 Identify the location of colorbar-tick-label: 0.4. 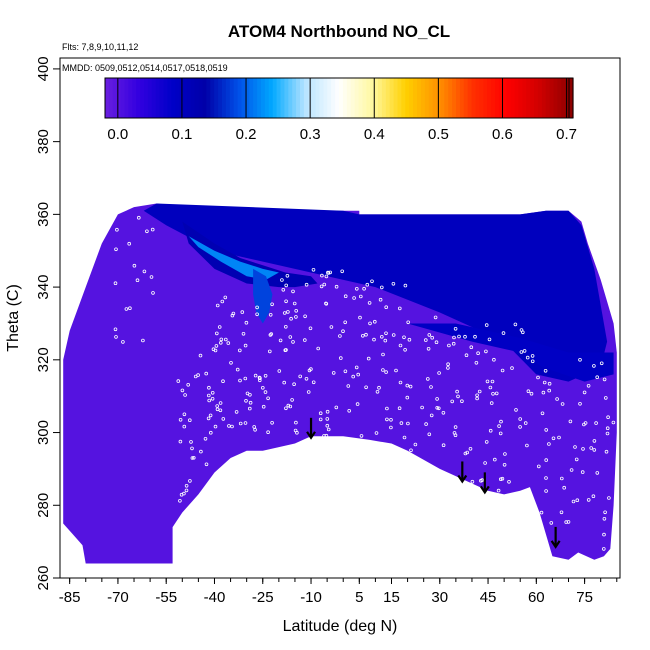
(374, 134).